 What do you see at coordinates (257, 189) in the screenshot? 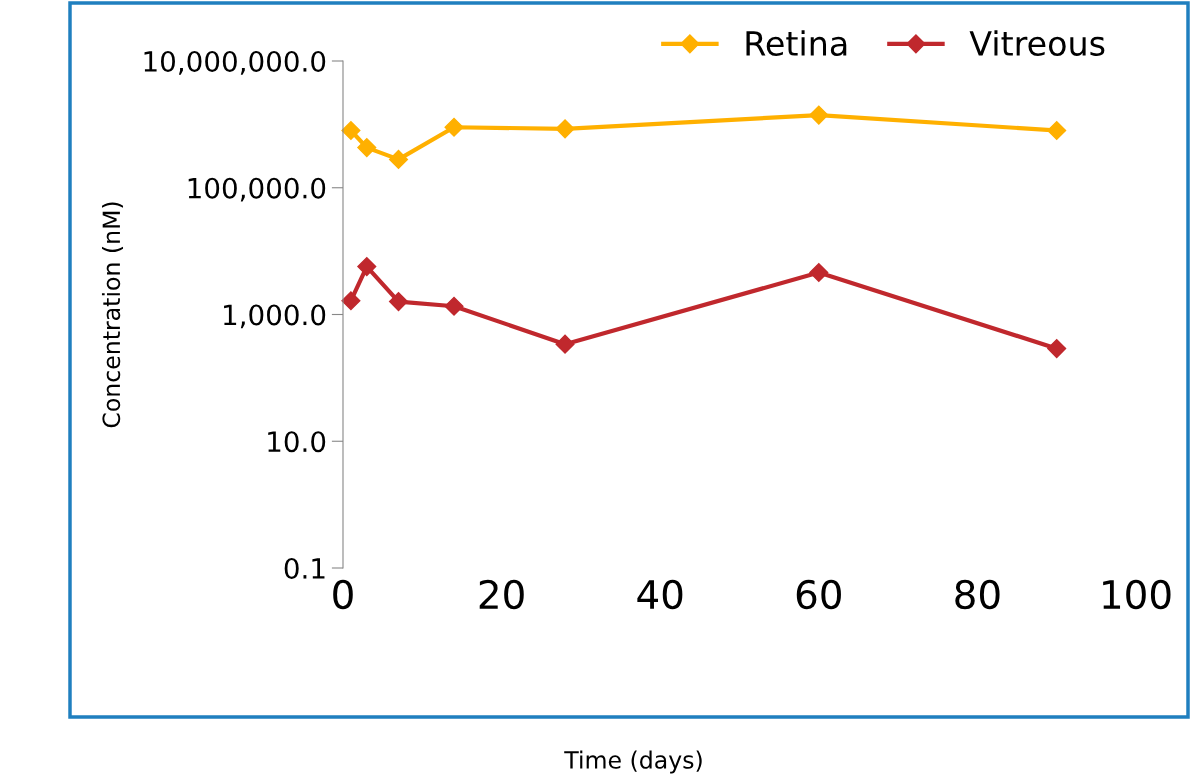
I see `y-tick-label: 100,000.0` at bounding box center [257, 189].